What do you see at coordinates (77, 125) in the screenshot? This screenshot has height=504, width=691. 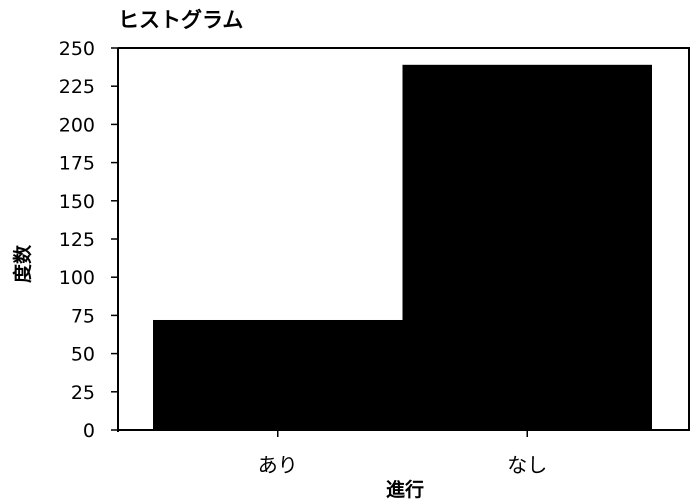 I see `y-tick-label: 200` at bounding box center [77, 125].